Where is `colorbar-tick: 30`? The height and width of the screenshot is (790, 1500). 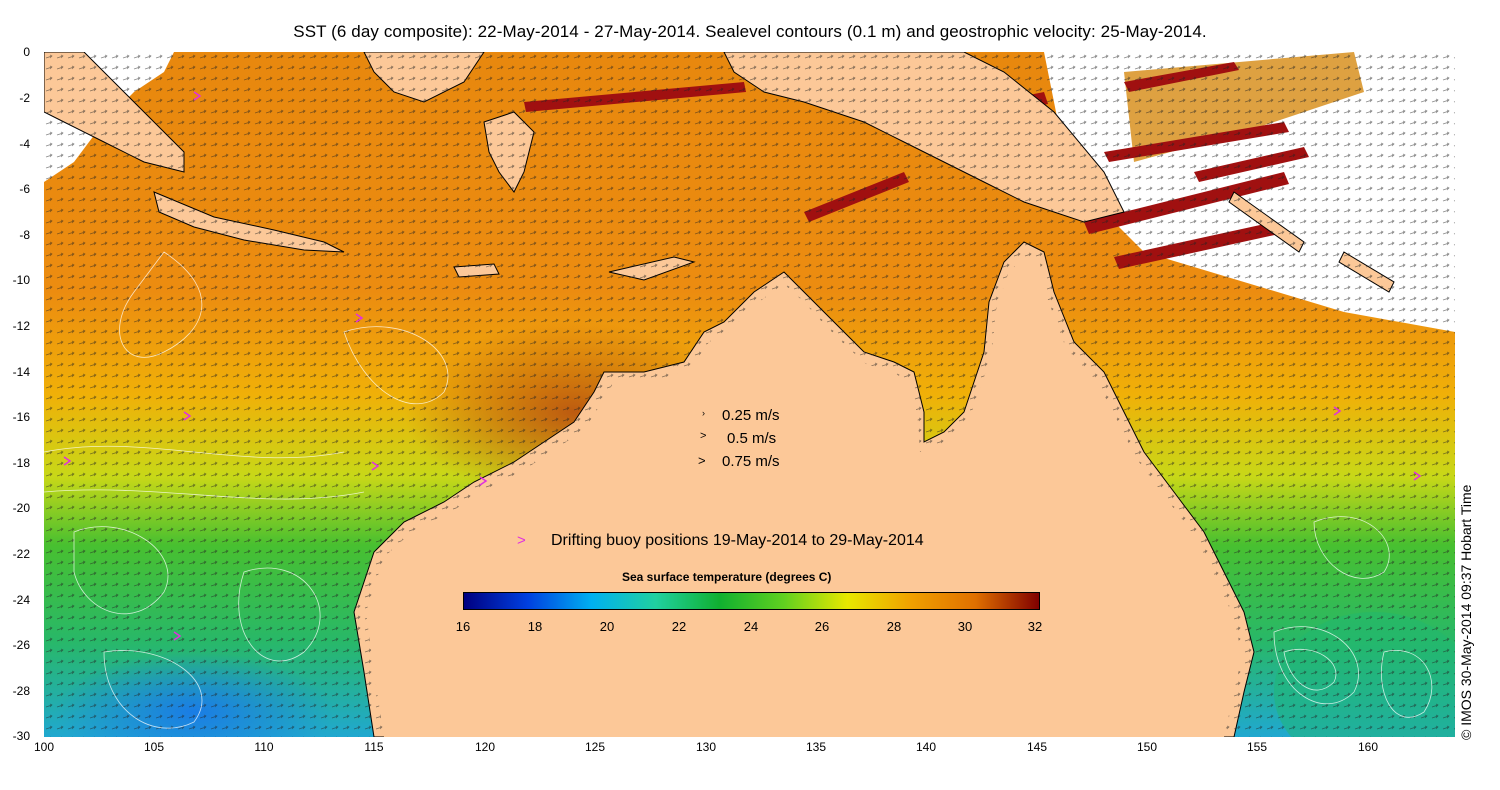 colorbar-tick: 30 is located at coordinates (965, 626).